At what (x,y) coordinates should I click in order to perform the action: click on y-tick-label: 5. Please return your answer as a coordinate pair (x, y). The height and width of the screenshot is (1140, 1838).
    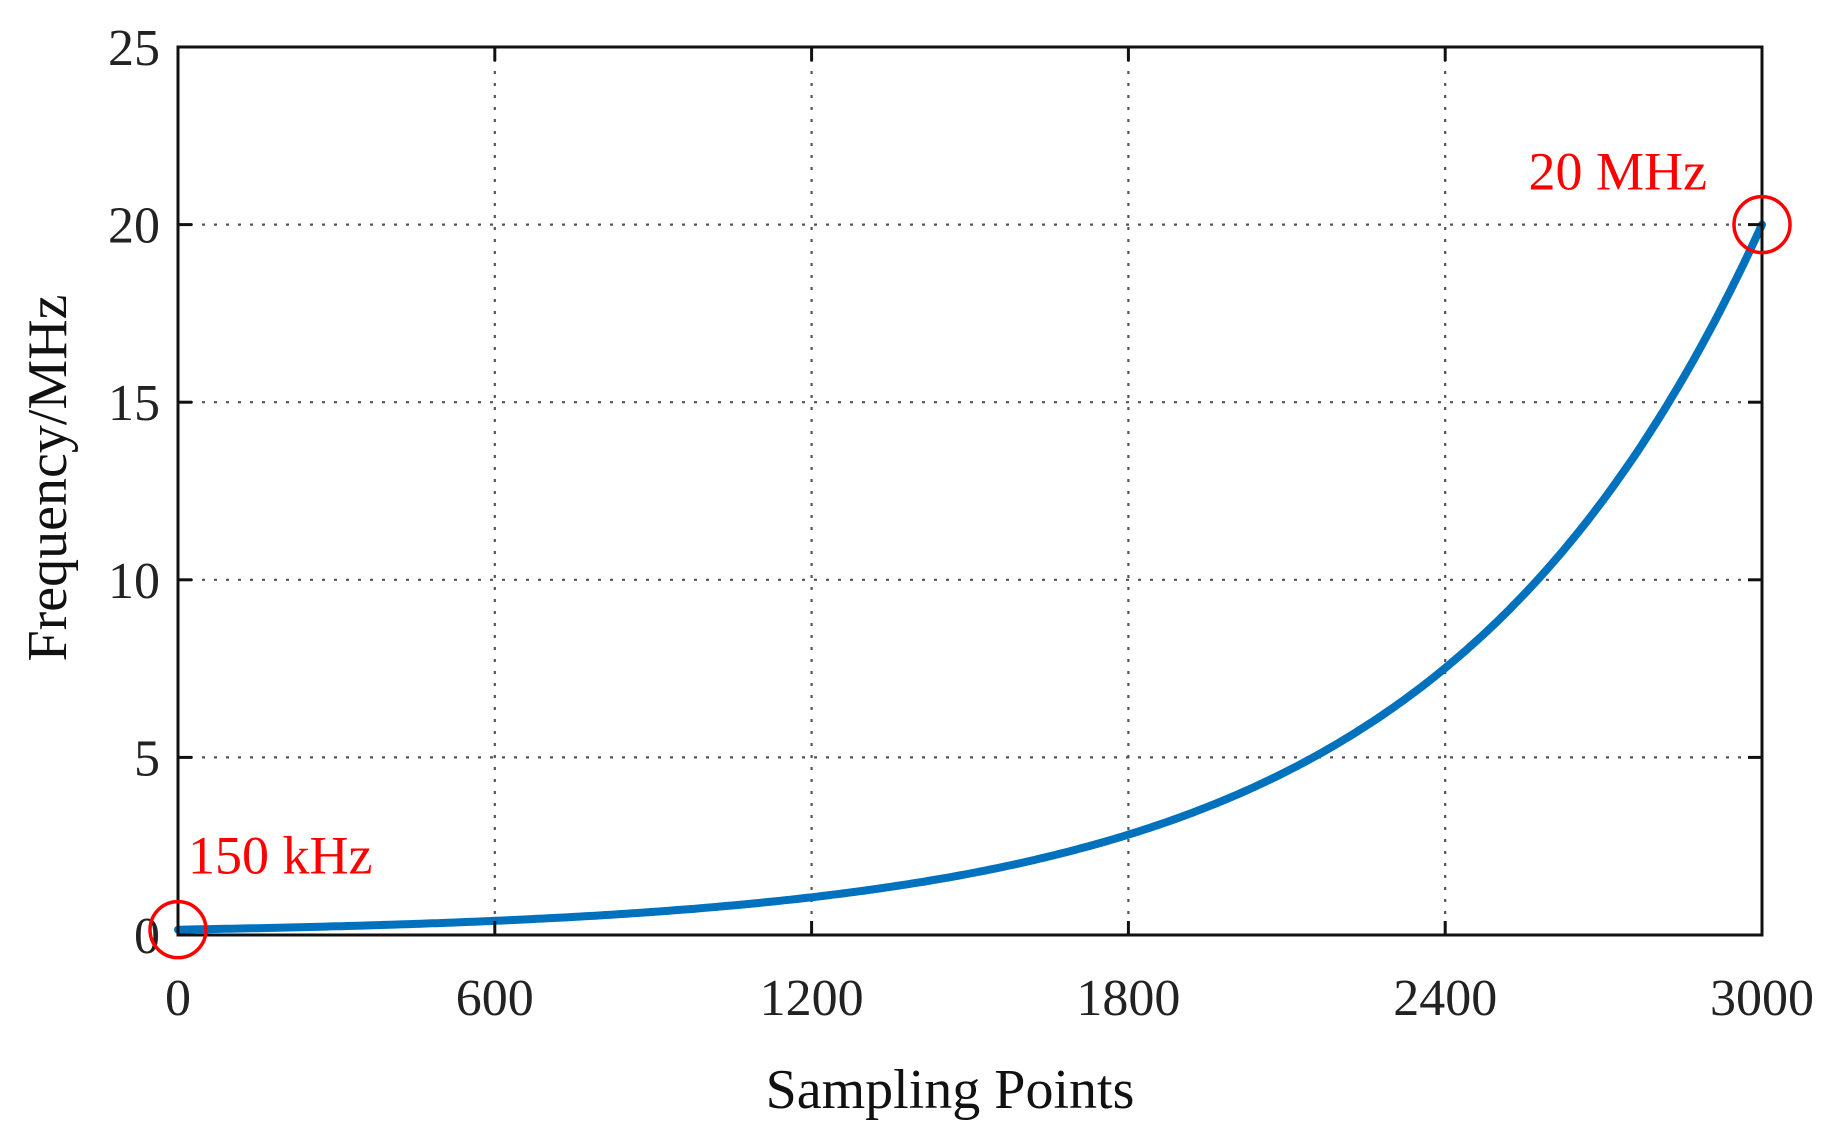
    Looking at the image, I should click on (147, 758).